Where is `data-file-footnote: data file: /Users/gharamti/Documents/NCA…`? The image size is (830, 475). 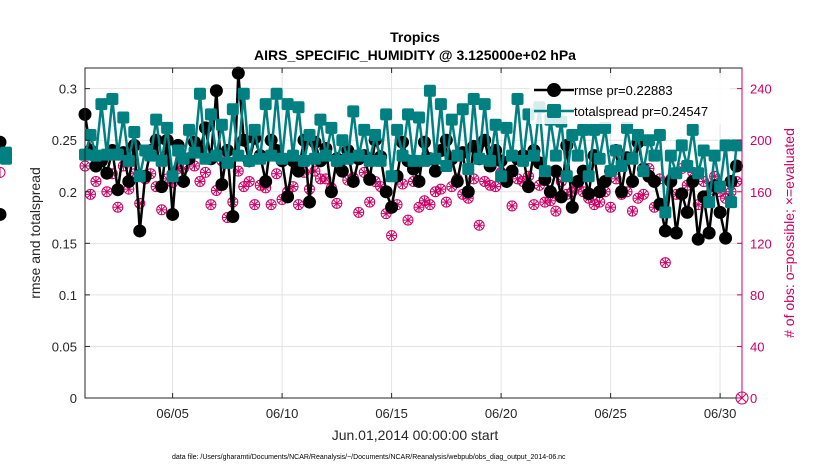 data-file-footnote: data file: /Users/gharamti/Documents/NCA… is located at coordinates (369, 457).